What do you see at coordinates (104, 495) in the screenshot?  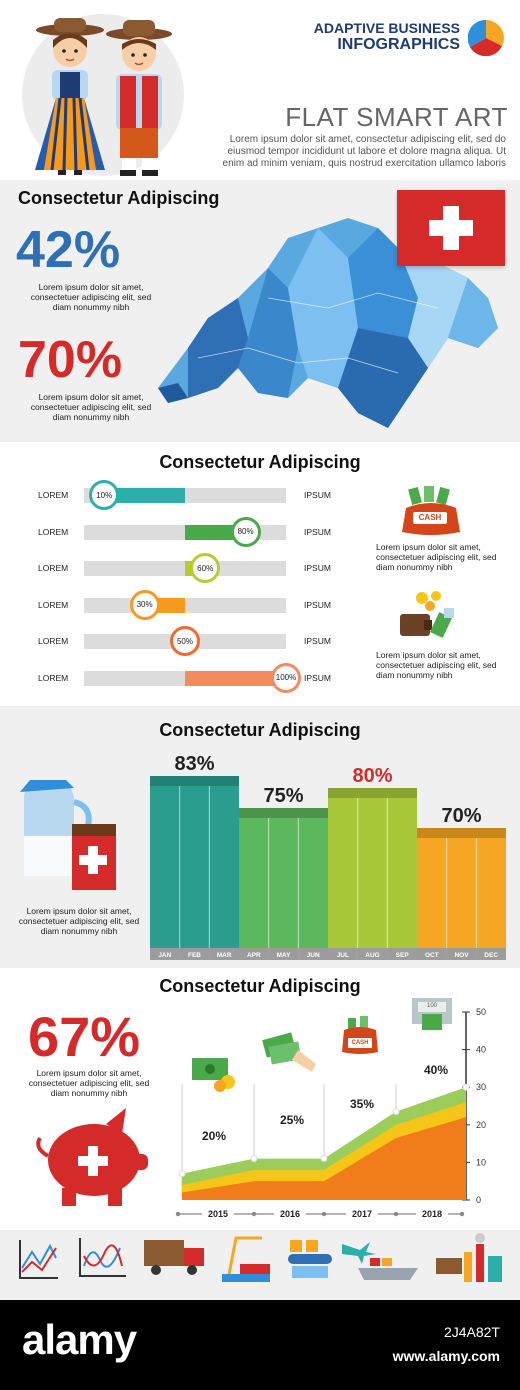 I see `progress-value-bubble: 10%` at bounding box center [104, 495].